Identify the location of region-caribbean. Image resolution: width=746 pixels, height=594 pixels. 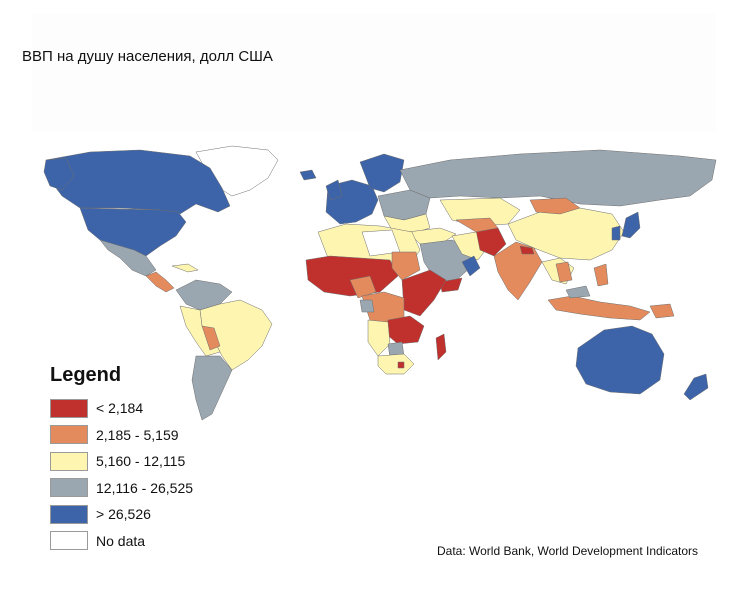
(185, 268).